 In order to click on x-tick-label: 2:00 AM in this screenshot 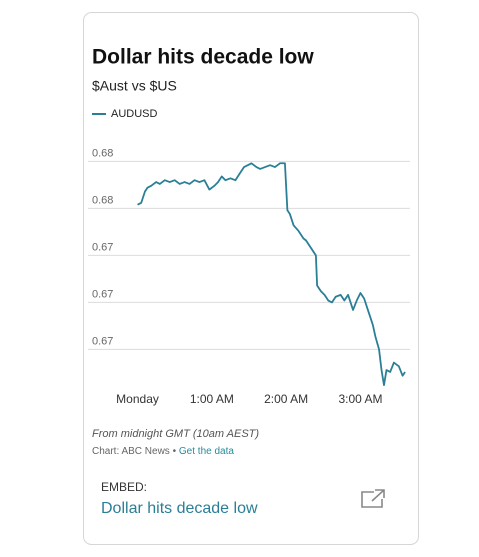, I will do `click(286, 399)`.